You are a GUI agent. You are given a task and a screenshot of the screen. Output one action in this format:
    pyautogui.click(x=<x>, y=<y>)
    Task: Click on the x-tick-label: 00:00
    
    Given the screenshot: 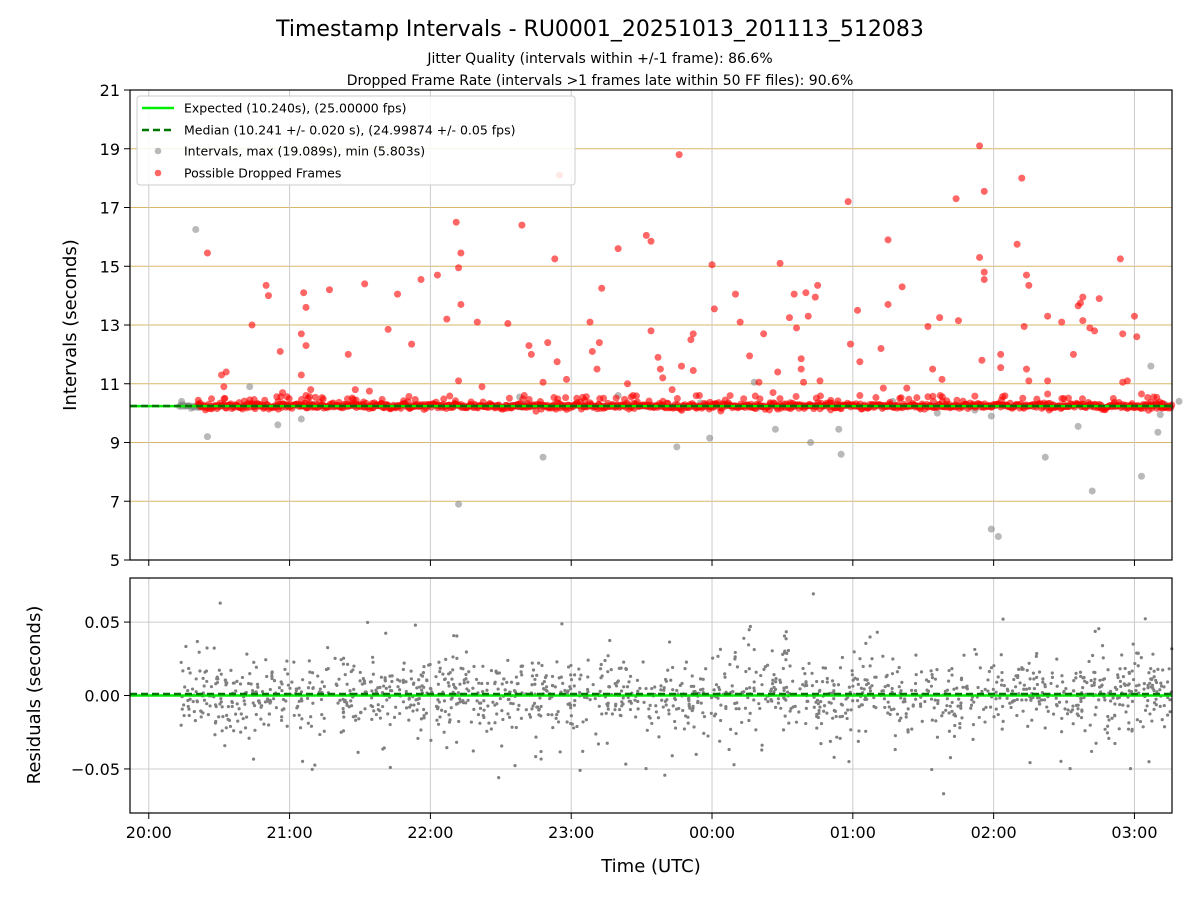 What is the action you would take?
    pyautogui.click(x=712, y=832)
    